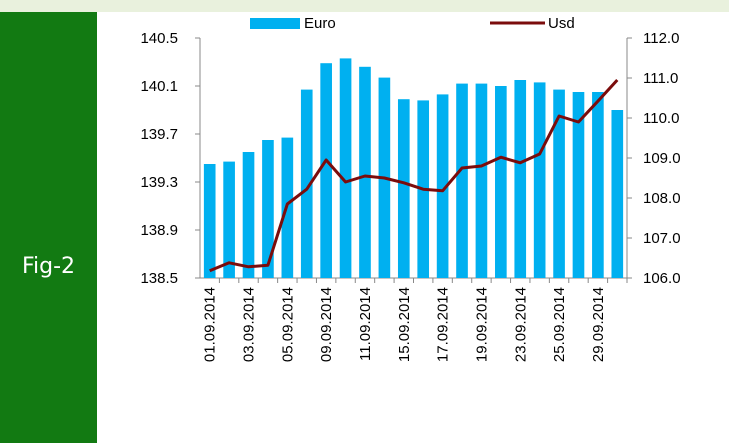  What do you see at coordinates (159, 278) in the screenshot?
I see `y-tick-label: 138.5` at bounding box center [159, 278].